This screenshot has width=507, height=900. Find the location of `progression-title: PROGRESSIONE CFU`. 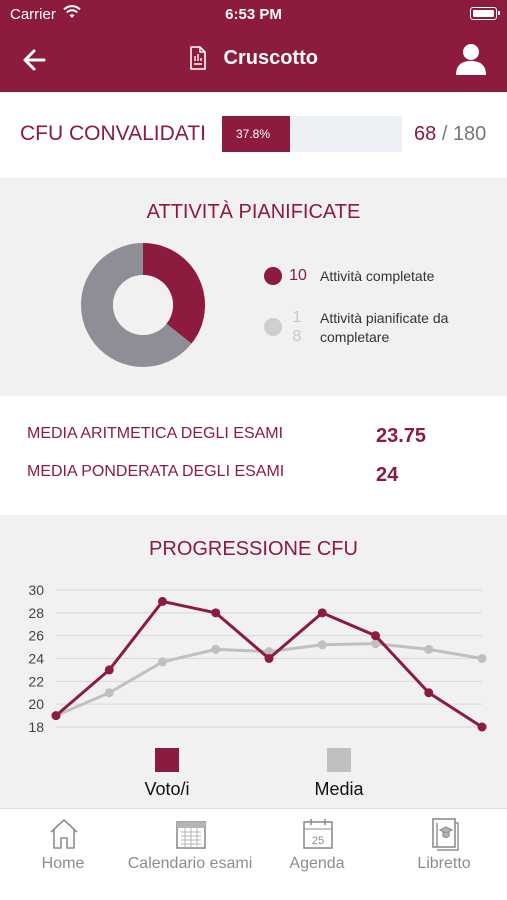

progression-title: PROGRESSIONE CFU is located at coordinates (253, 549).